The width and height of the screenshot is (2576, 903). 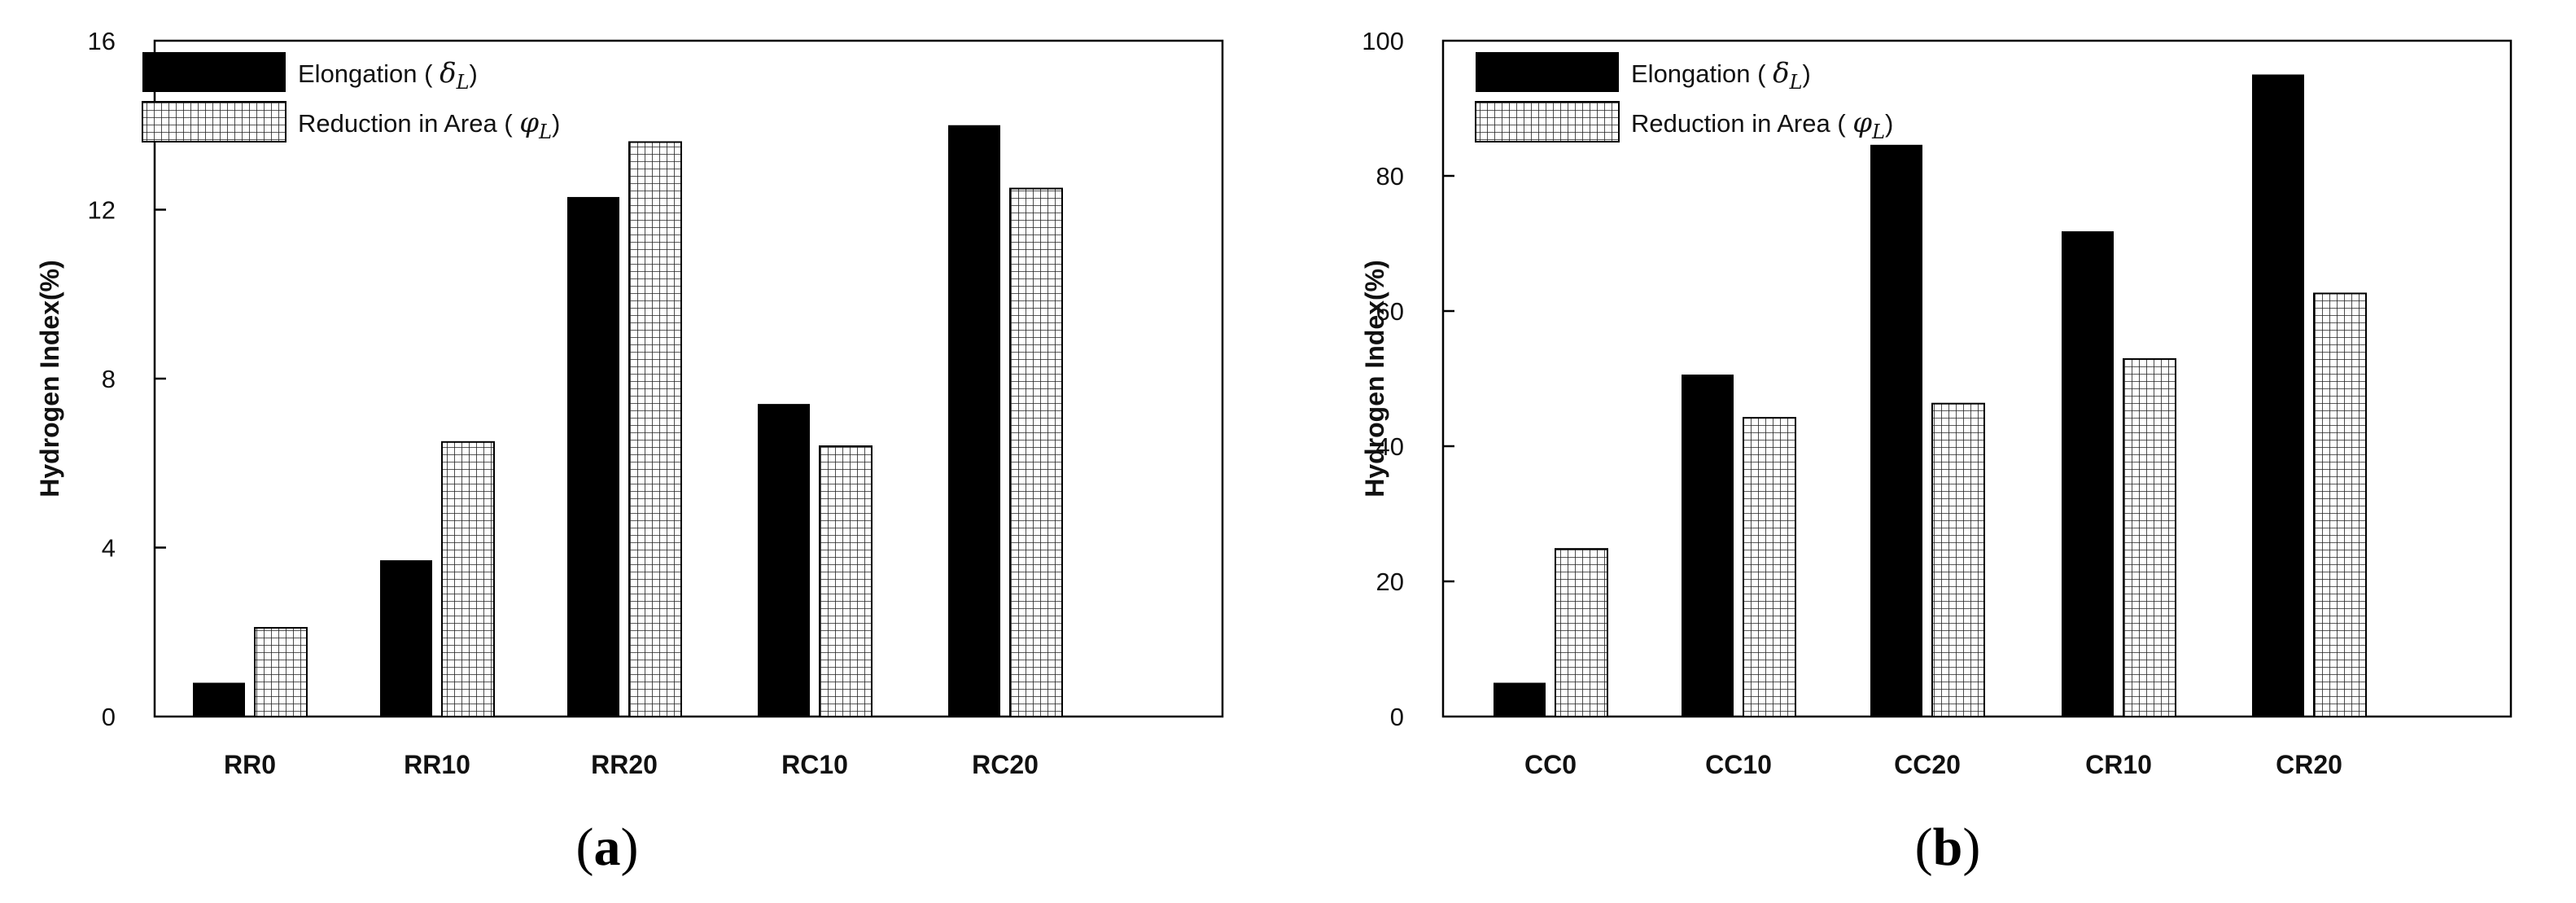 What do you see at coordinates (1721, 75) in the screenshot?
I see `legend-label-elongation-b: Elongation ( δL)` at bounding box center [1721, 75].